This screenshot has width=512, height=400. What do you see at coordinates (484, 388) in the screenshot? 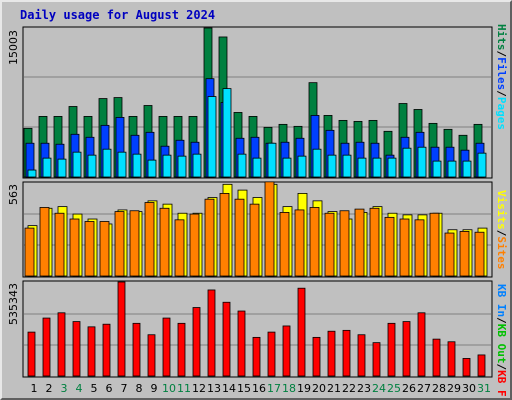
I see `day-label-31: 31` at bounding box center [484, 388].